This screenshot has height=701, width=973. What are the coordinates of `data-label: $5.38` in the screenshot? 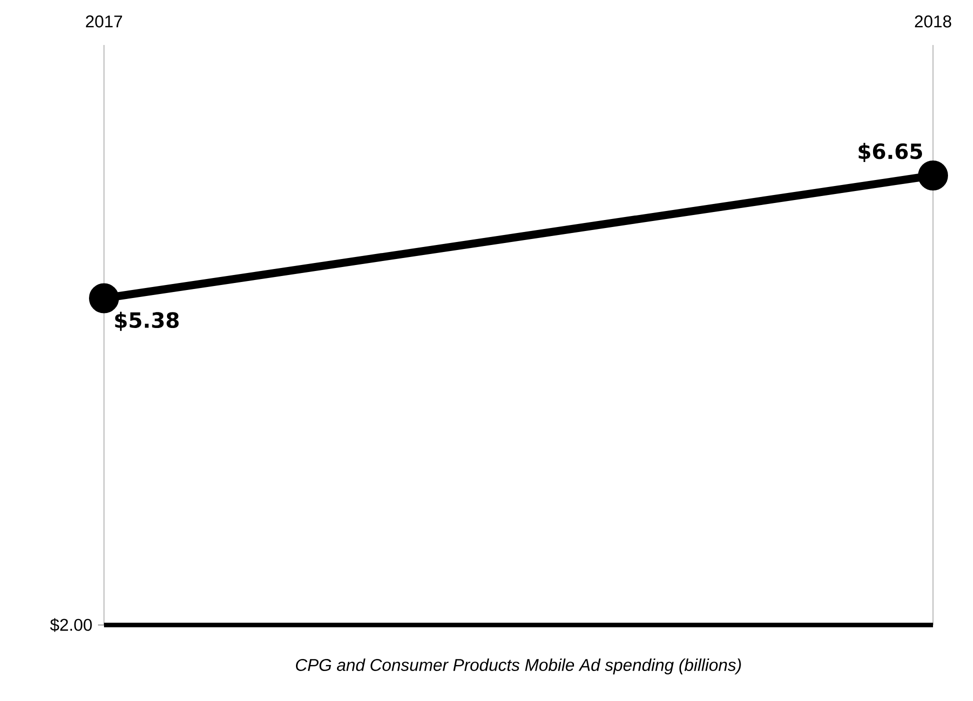 It's located at (147, 321).